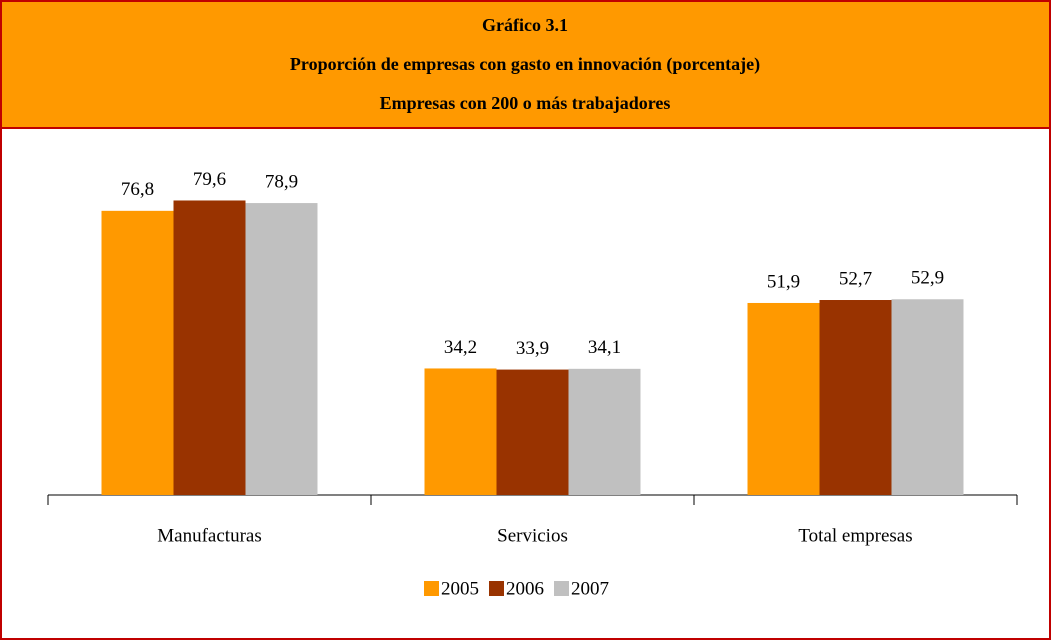  What do you see at coordinates (604, 347) in the screenshot?
I see `data-label: 34,1` at bounding box center [604, 347].